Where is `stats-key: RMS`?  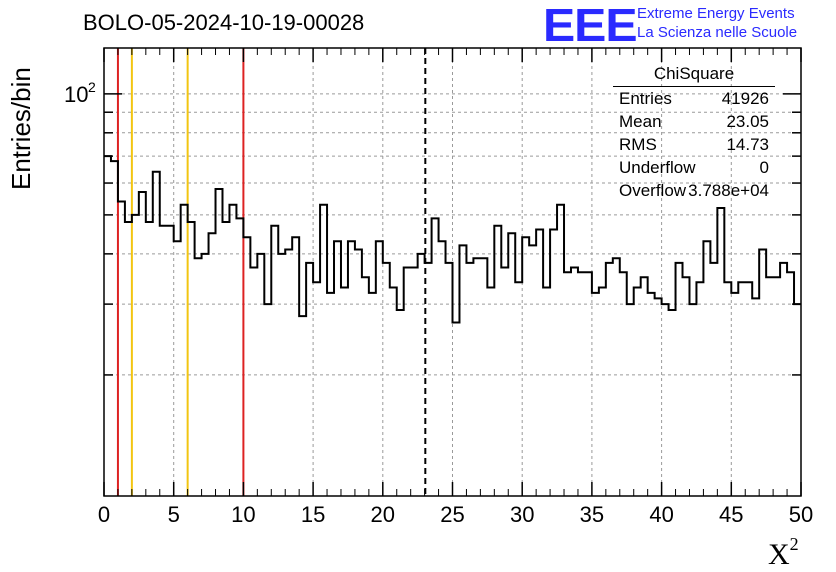
stats-key: RMS is located at coordinates (638, 144).